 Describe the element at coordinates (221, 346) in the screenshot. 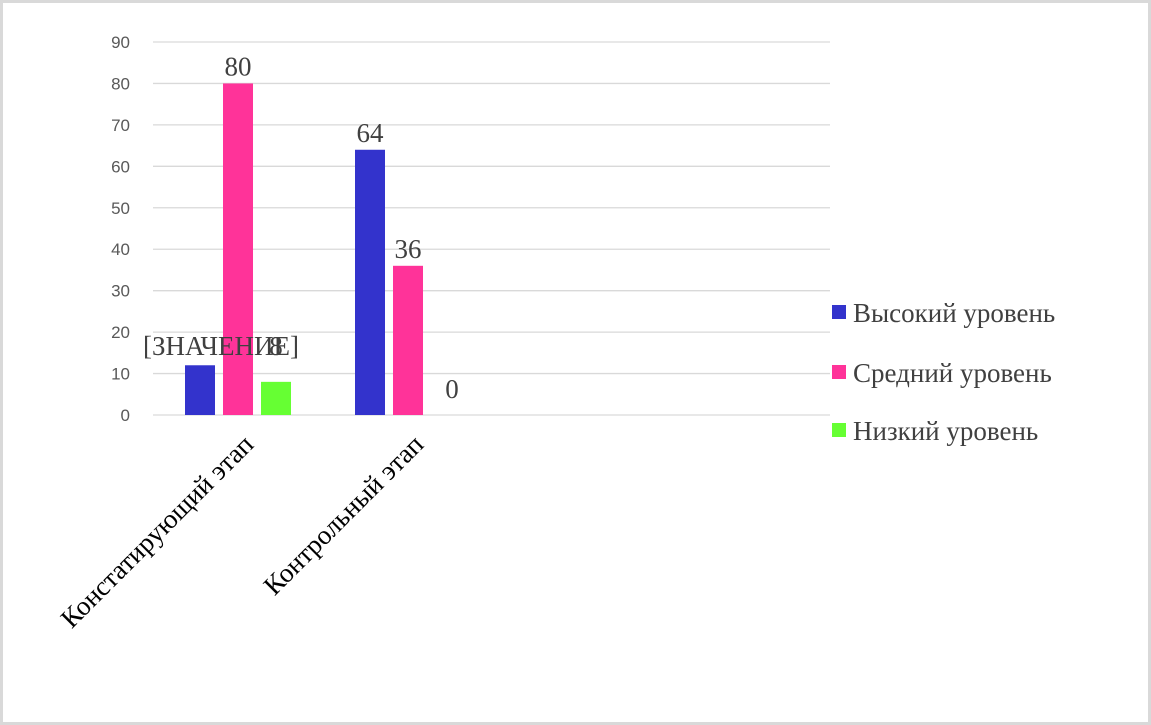

I see `data-label: [ЗНАЧЕНИЕ]` at that location.